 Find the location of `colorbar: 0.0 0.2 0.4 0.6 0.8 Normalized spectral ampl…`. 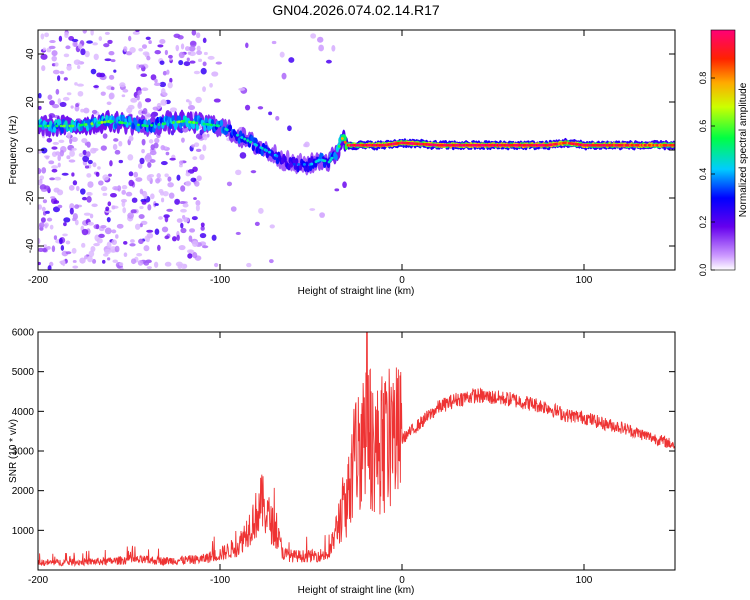

colorbar: 0.0 0.2 0.4 0.6 0.8 Normalized spectral ampl… is located at coordinates (723, 152).